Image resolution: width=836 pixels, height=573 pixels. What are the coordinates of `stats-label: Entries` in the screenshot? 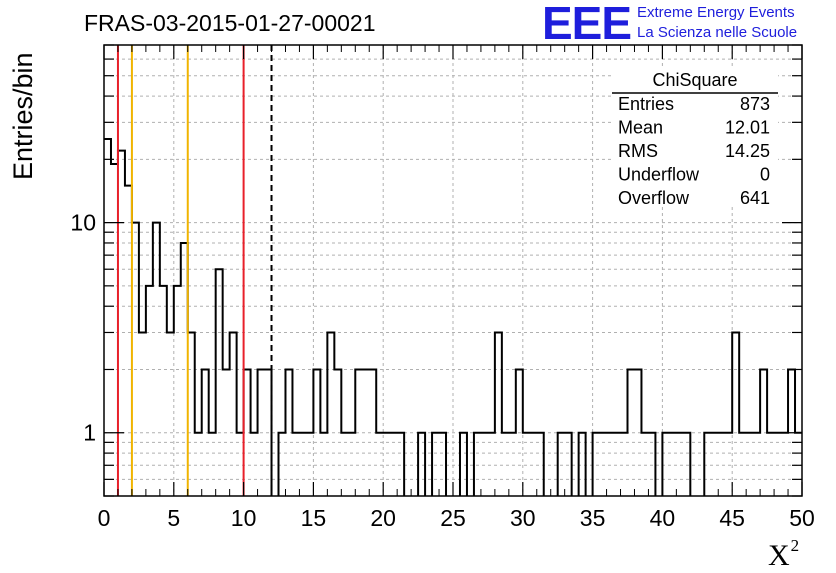 It's located at (646, 104).